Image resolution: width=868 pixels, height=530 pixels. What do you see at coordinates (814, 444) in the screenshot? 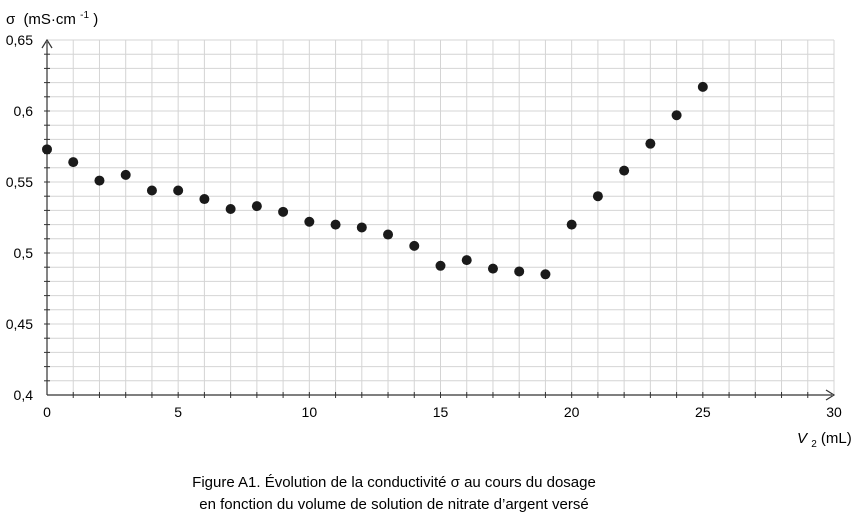
I see `x-axis-subscript: 2` at bounding box center [814, 444].